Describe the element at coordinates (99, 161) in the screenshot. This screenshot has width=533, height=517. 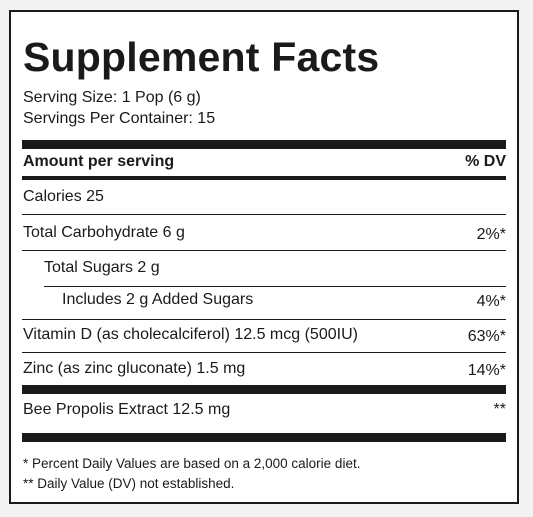
I see `amount-per-serving-label: Amount per serving` at that location.